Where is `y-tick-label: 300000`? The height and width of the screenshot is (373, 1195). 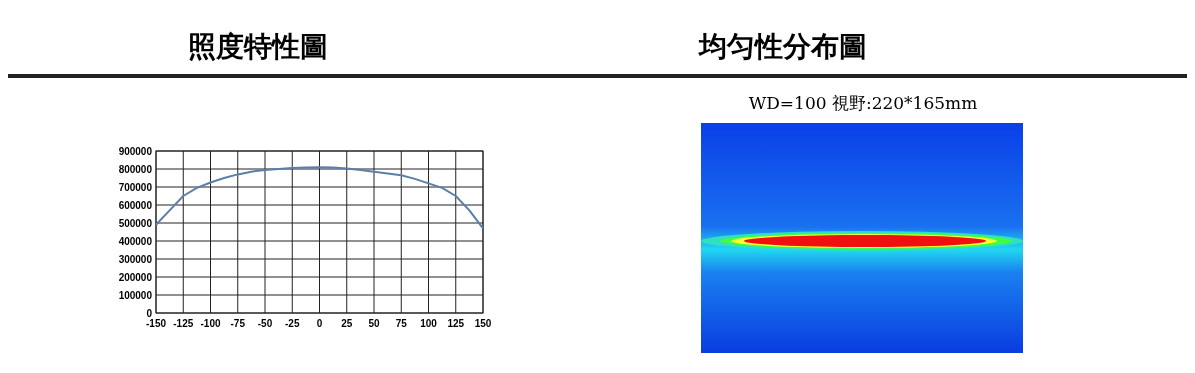
y-tick-label: 300000 is located at coordinates (135, 259).